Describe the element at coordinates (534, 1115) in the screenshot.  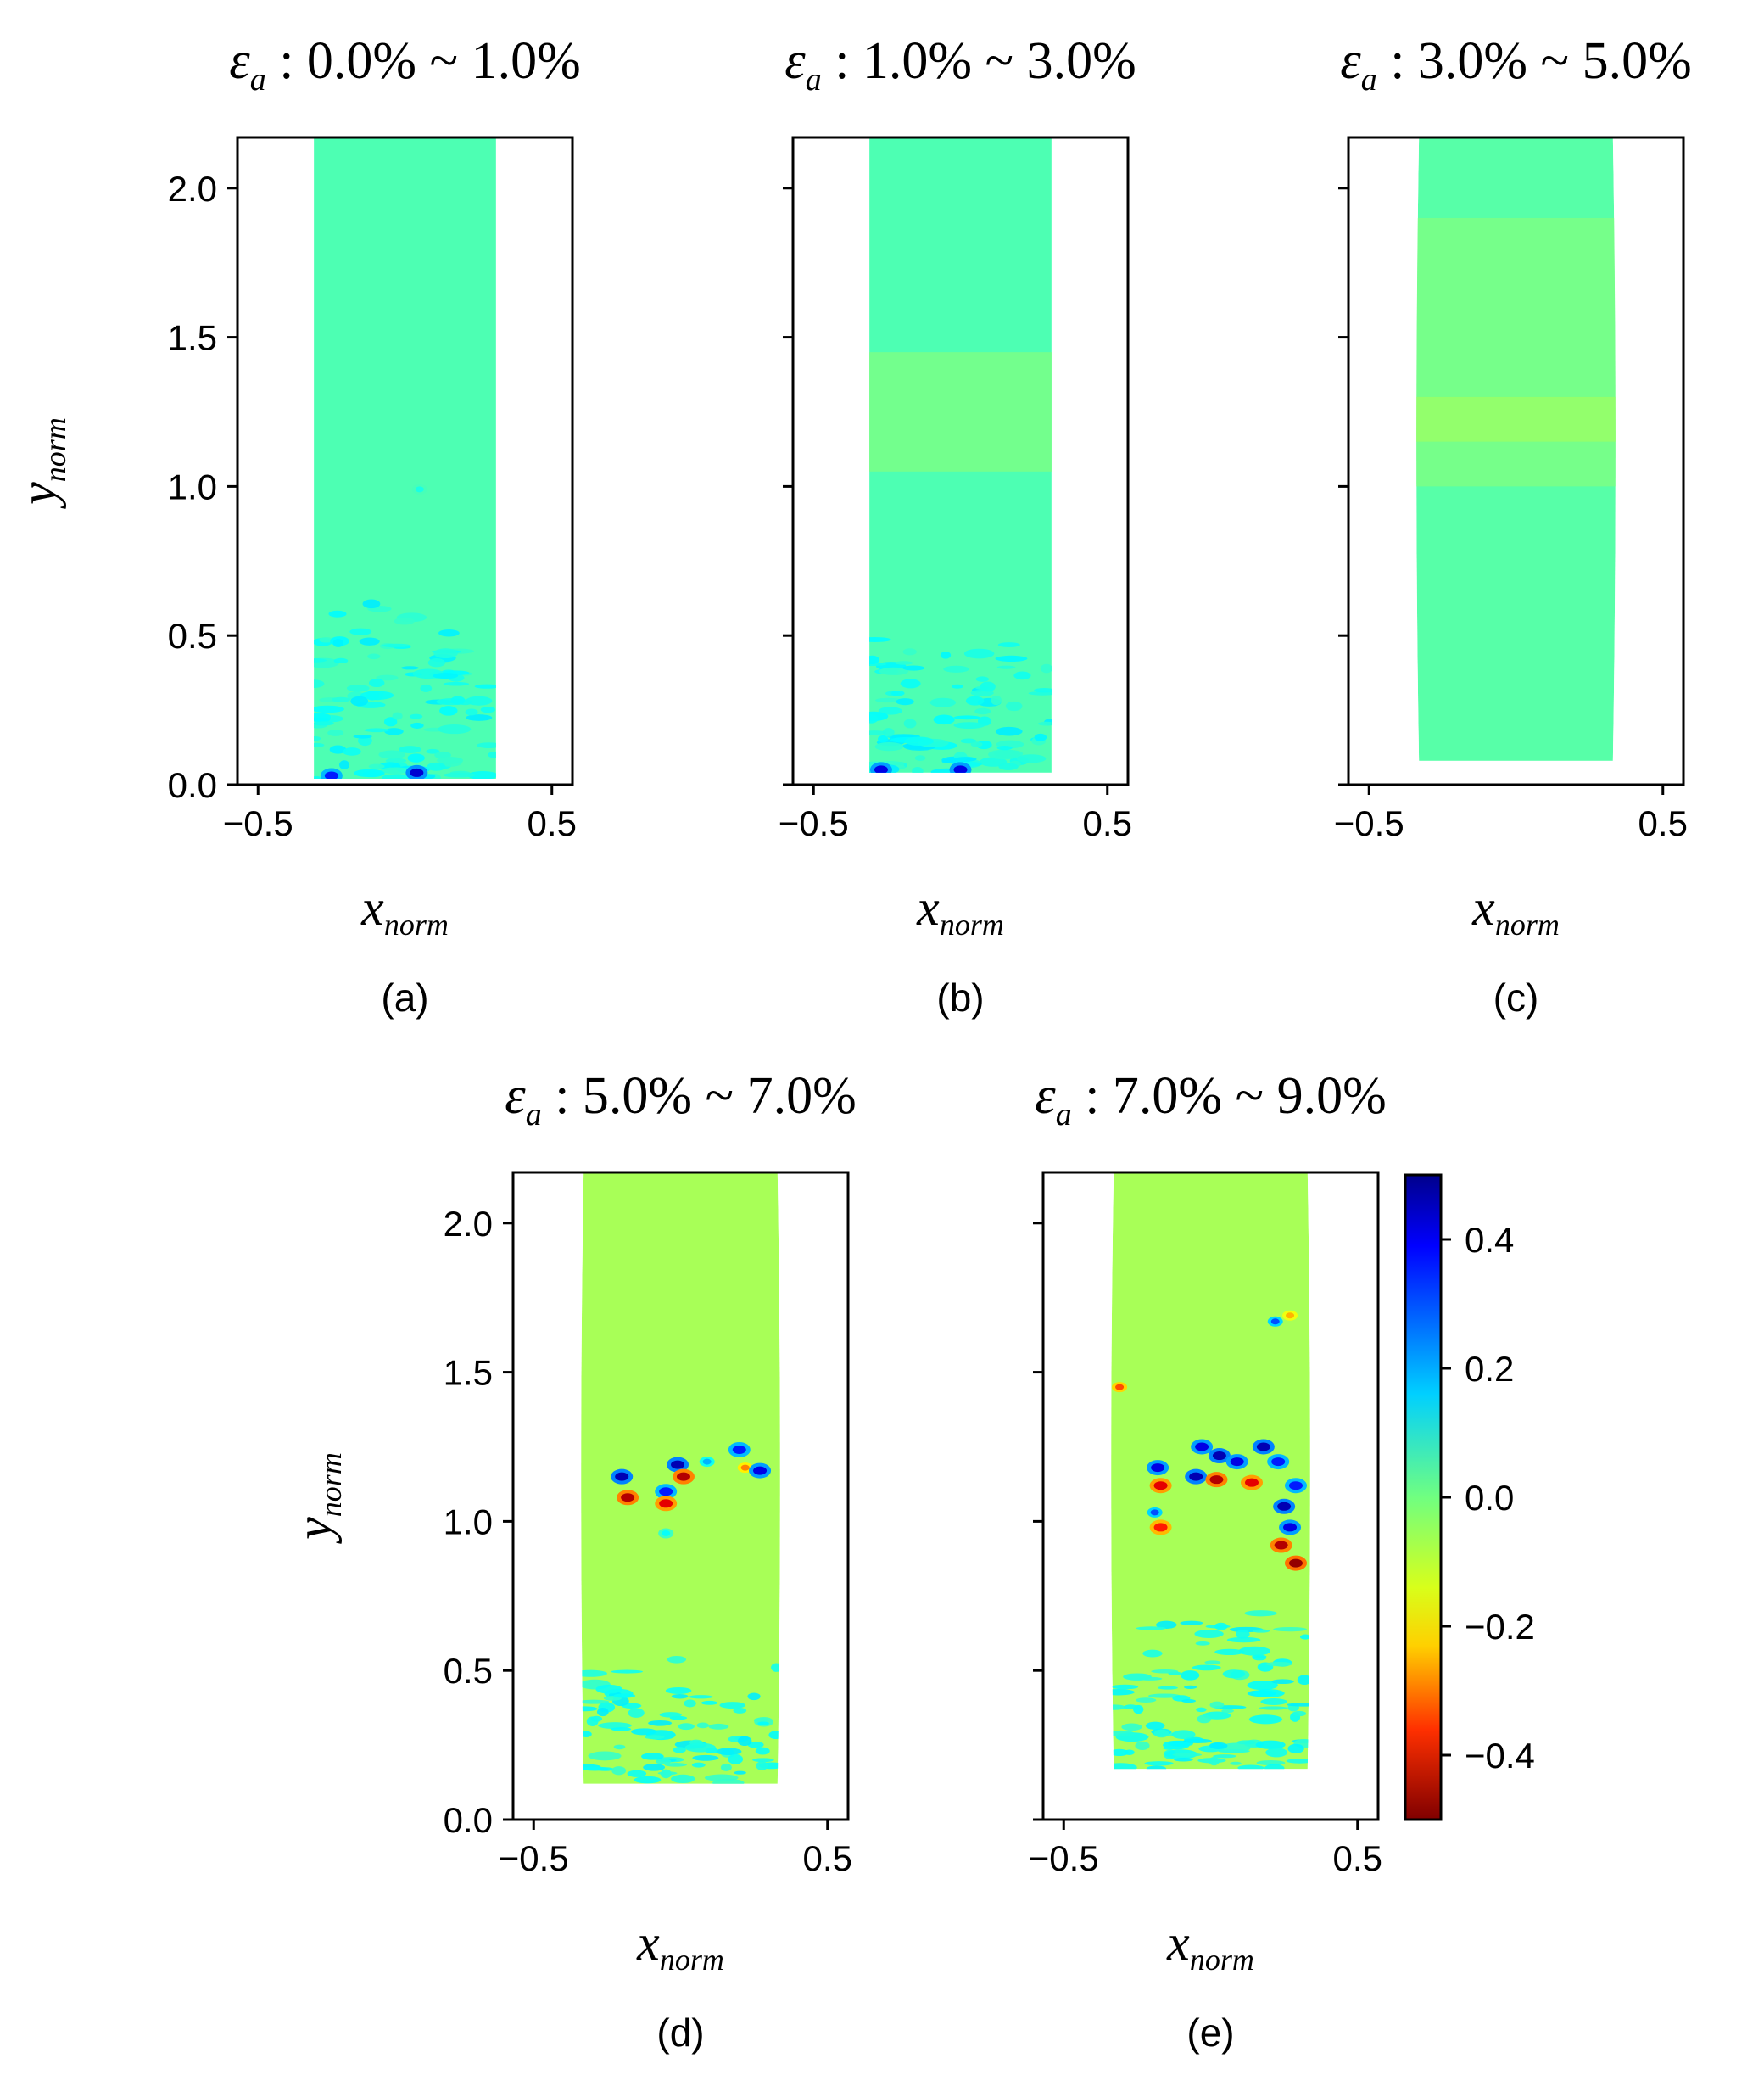
I see `title-subscript: a` at that location.